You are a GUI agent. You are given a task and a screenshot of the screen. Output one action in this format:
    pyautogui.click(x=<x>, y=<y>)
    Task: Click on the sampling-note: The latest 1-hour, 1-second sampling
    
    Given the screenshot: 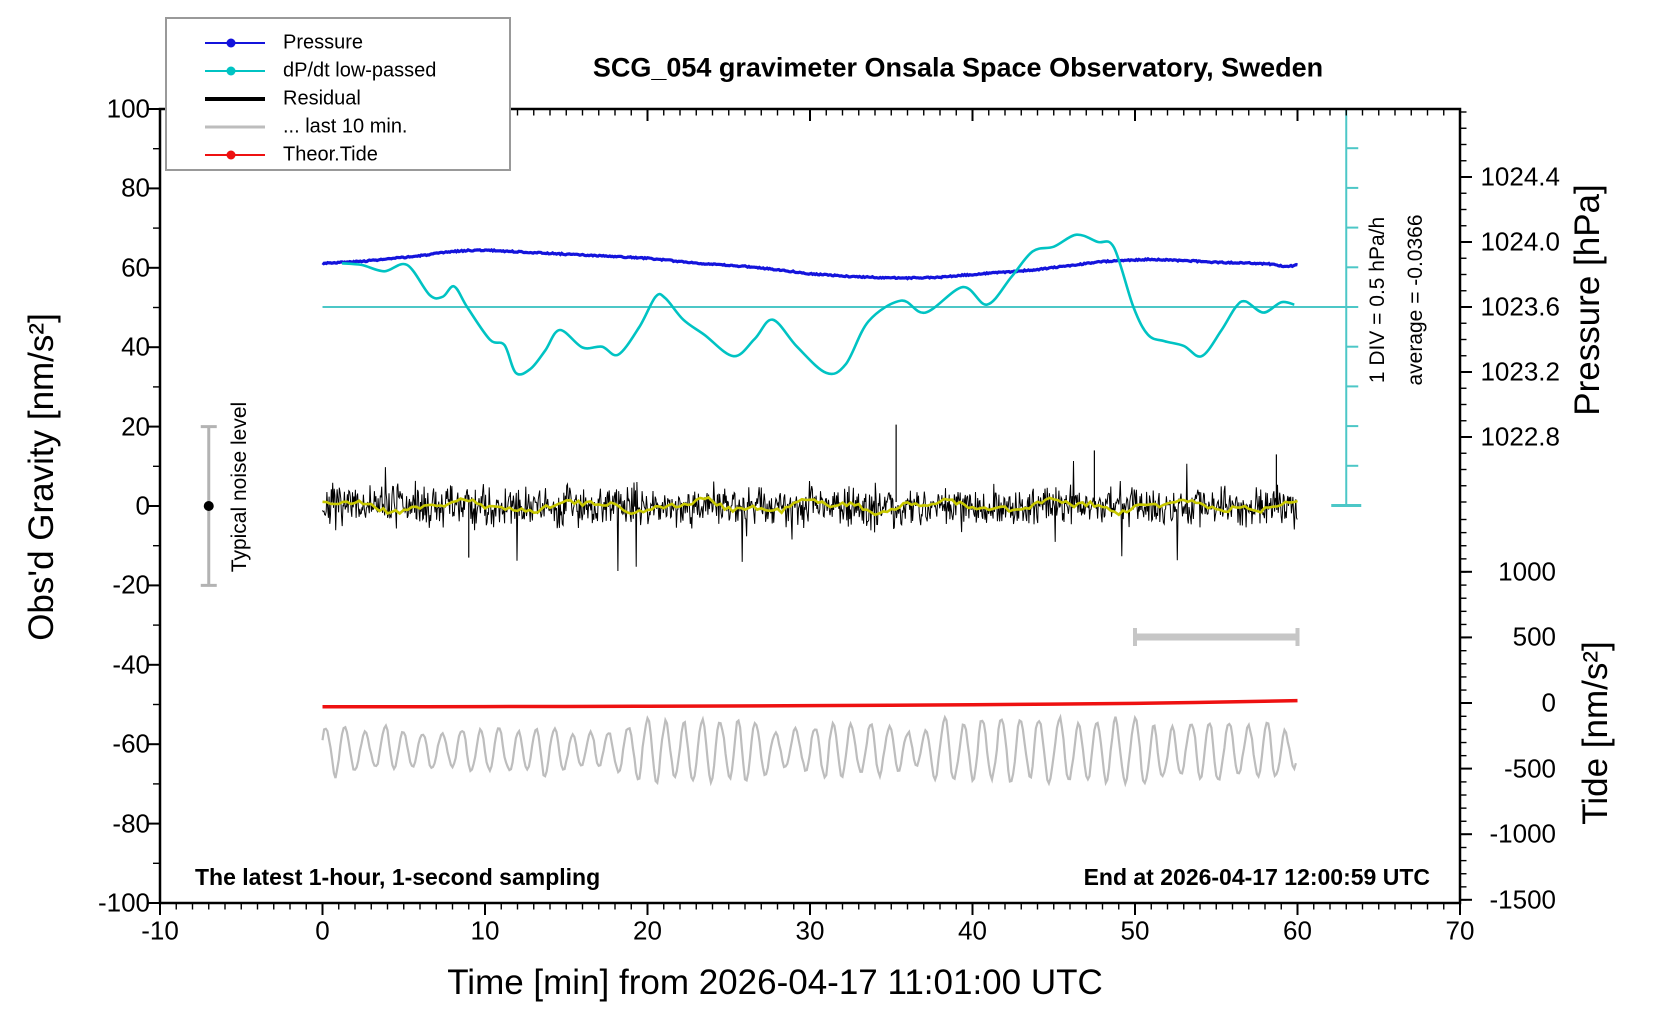 What is the action you would take?
    pyautogui.click(x=398, y=877)
    